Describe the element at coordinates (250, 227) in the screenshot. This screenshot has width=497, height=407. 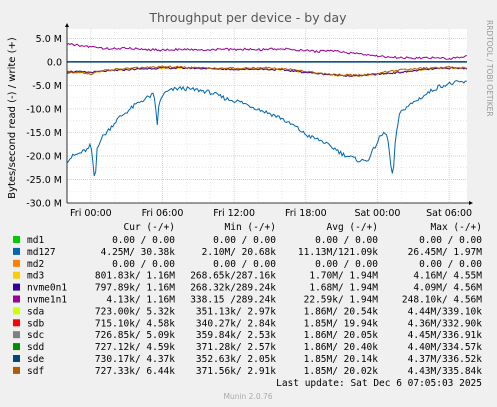
I see `legend-header-min: Min (-/+)` at that location.